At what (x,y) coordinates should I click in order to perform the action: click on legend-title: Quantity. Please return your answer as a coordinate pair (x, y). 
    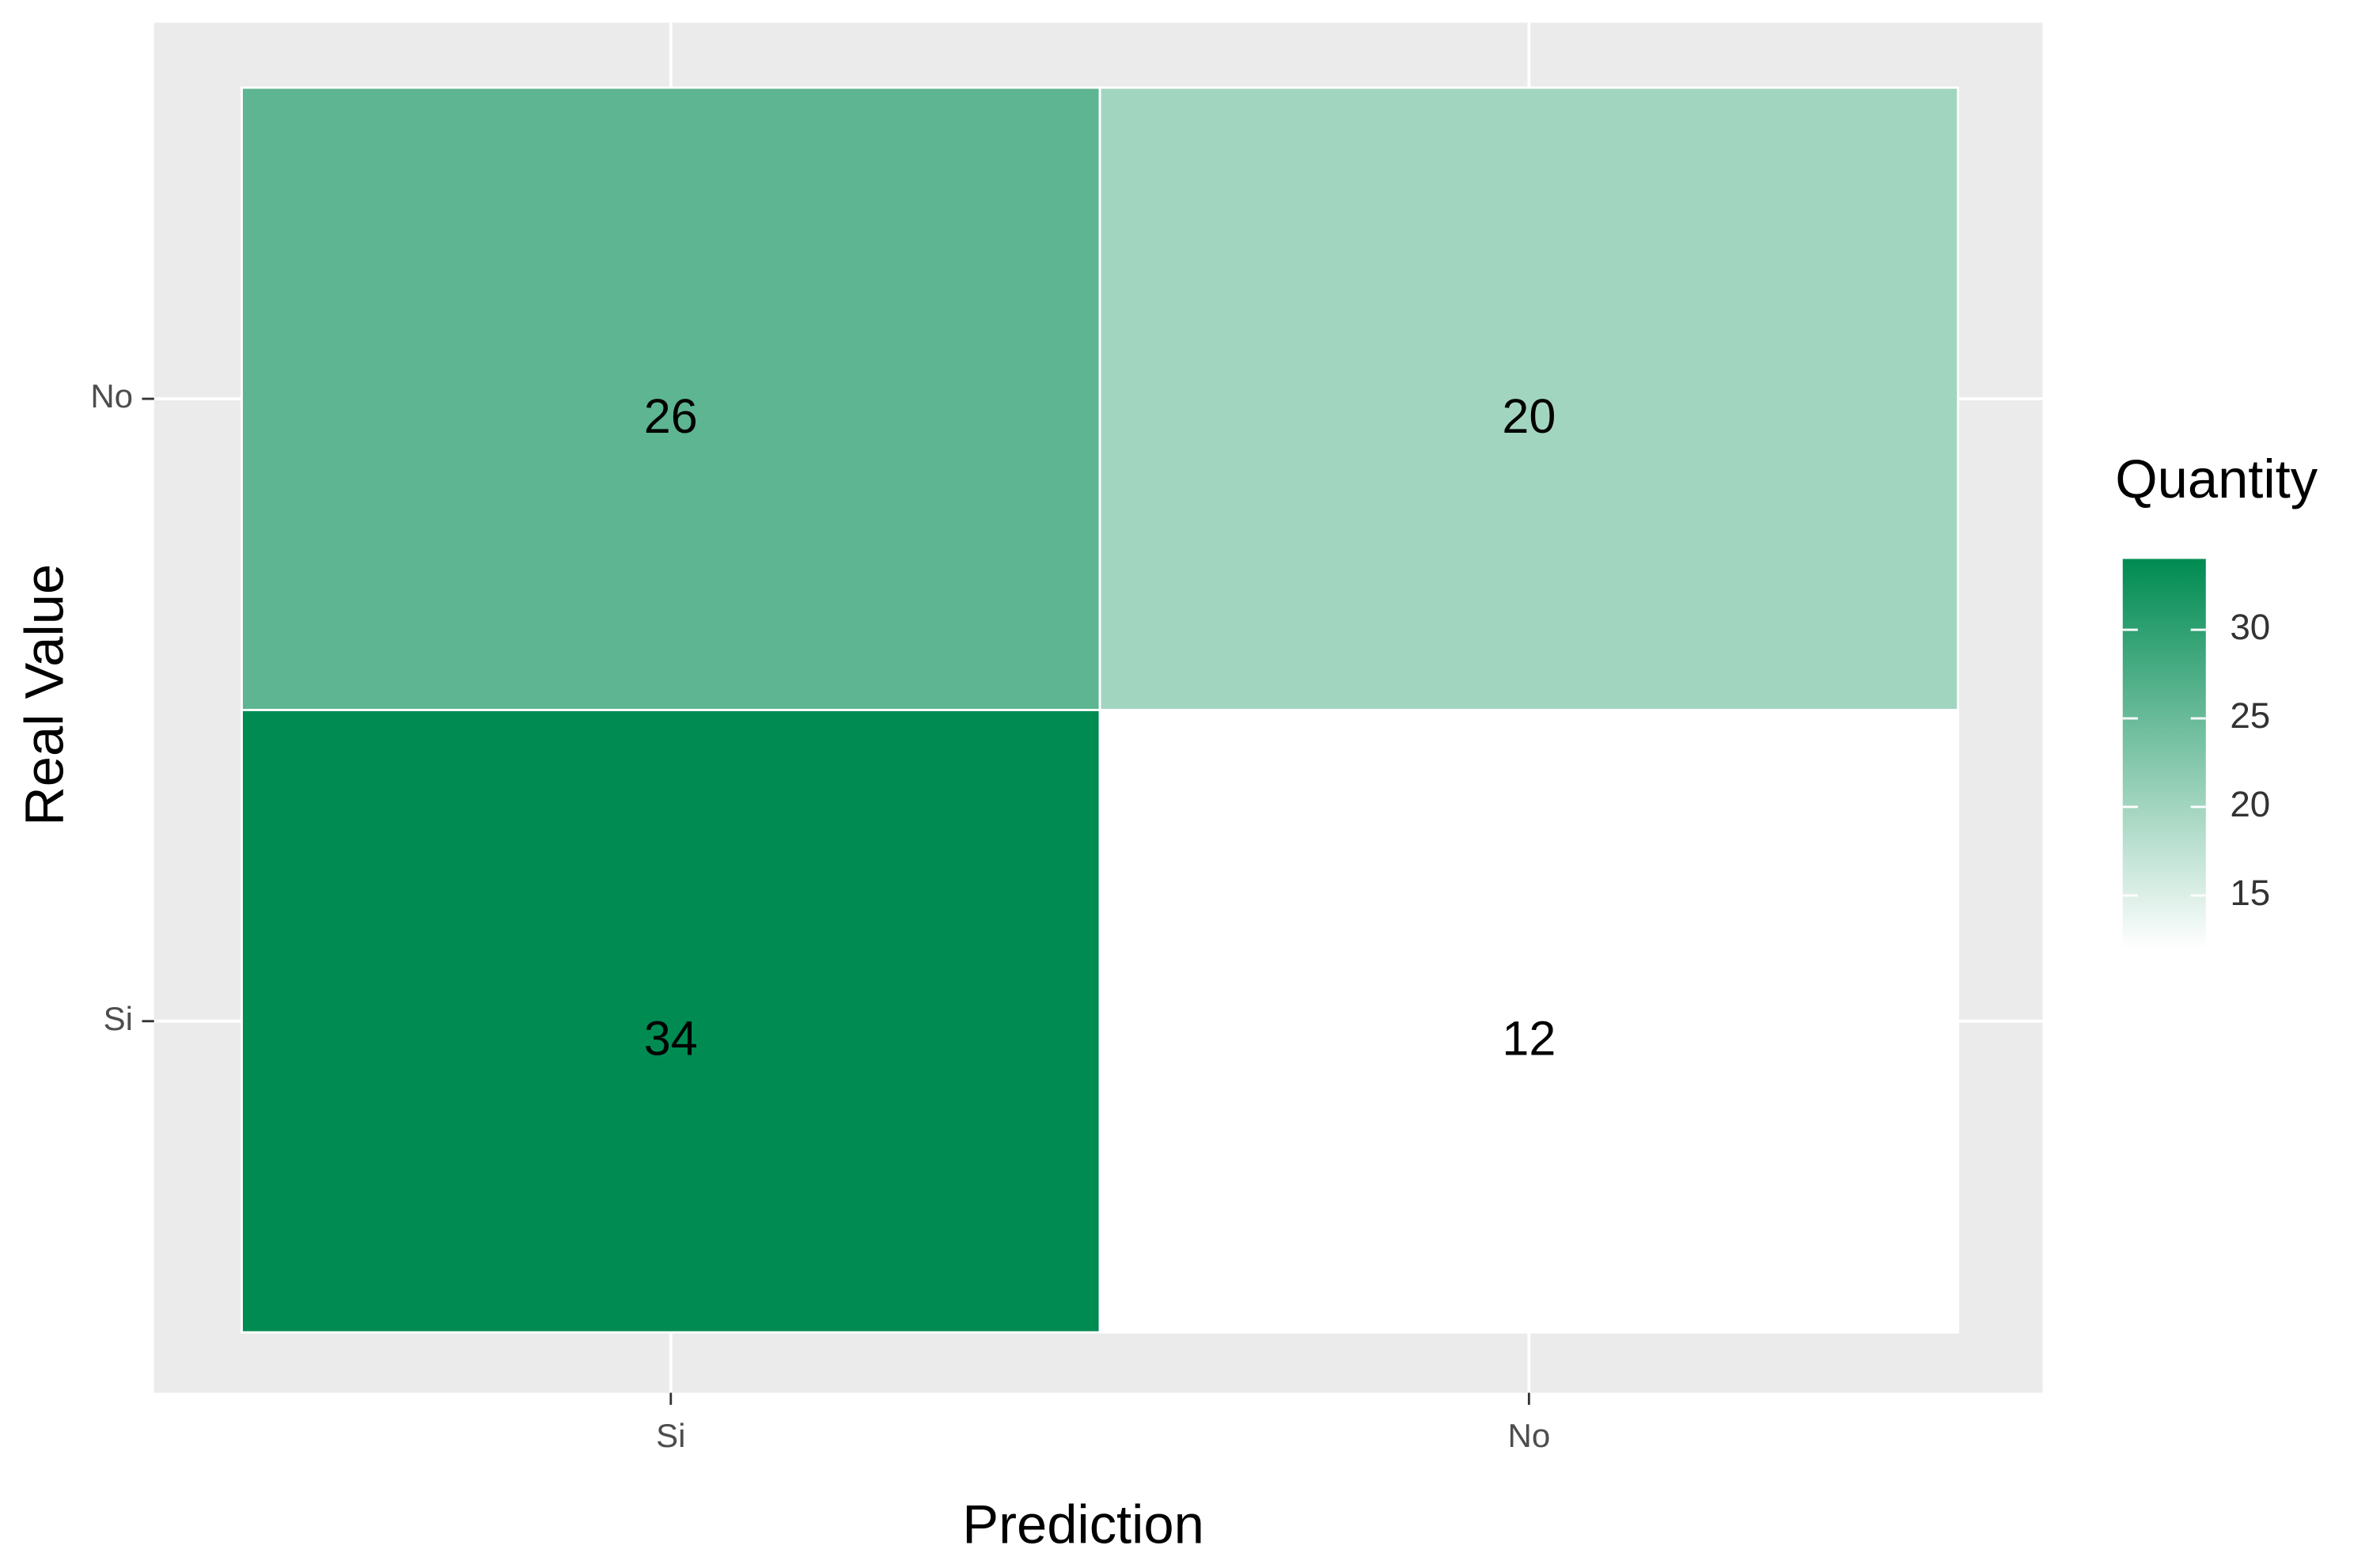
    Looking at the image, I should click on (2216, 479).